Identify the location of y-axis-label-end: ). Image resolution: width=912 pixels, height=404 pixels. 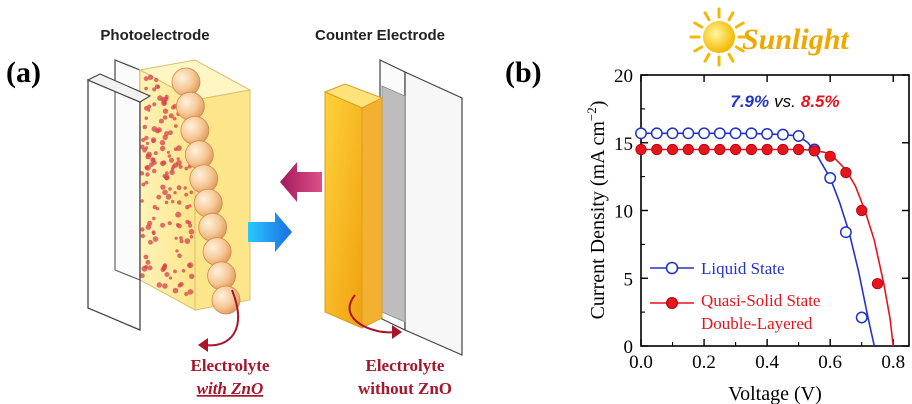
(598, 104).